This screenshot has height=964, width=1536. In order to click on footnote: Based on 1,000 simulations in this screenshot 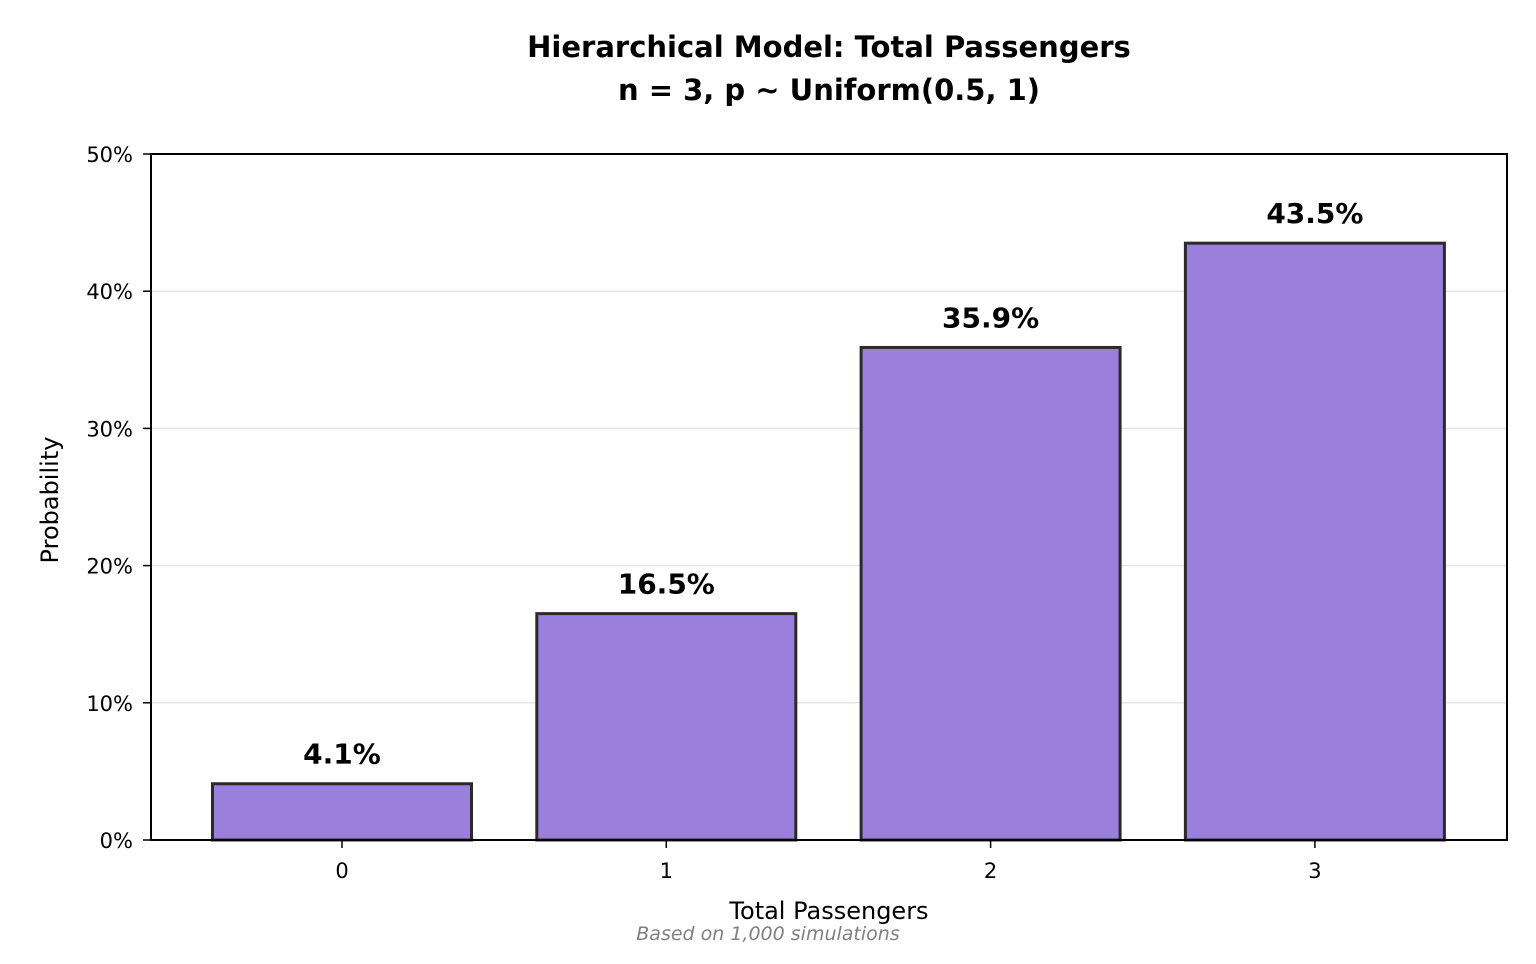, I will do `click(768, 934)`.